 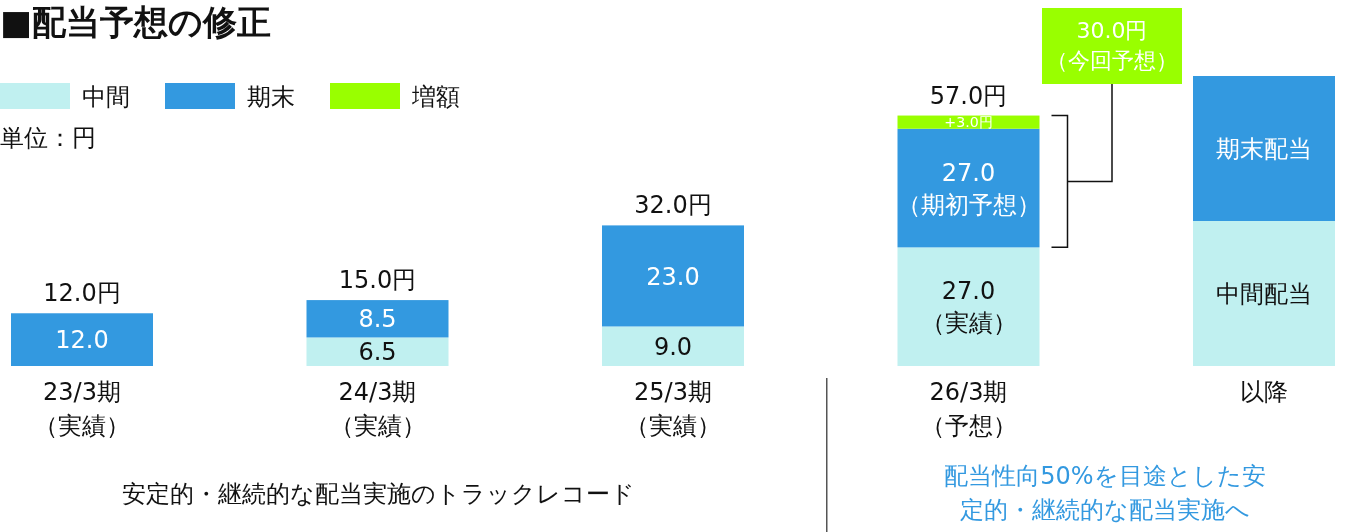 I want to click on data-label: 8.5, so click(x=377, y=319).